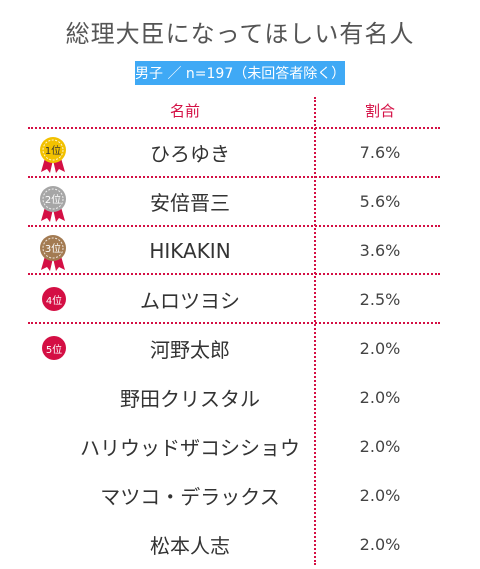 This screenshot has height=569, width=480. I want to click on percent-value: 5.6%, so click(380, 201).